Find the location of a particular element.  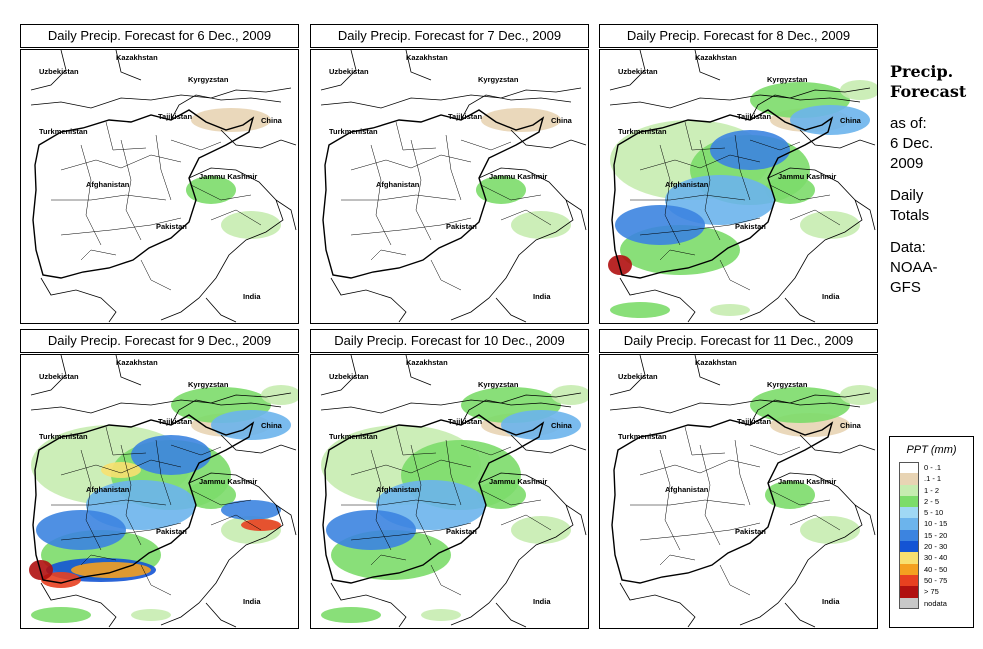

info-title-line1: Precip. is located at coordinates (922, 71).